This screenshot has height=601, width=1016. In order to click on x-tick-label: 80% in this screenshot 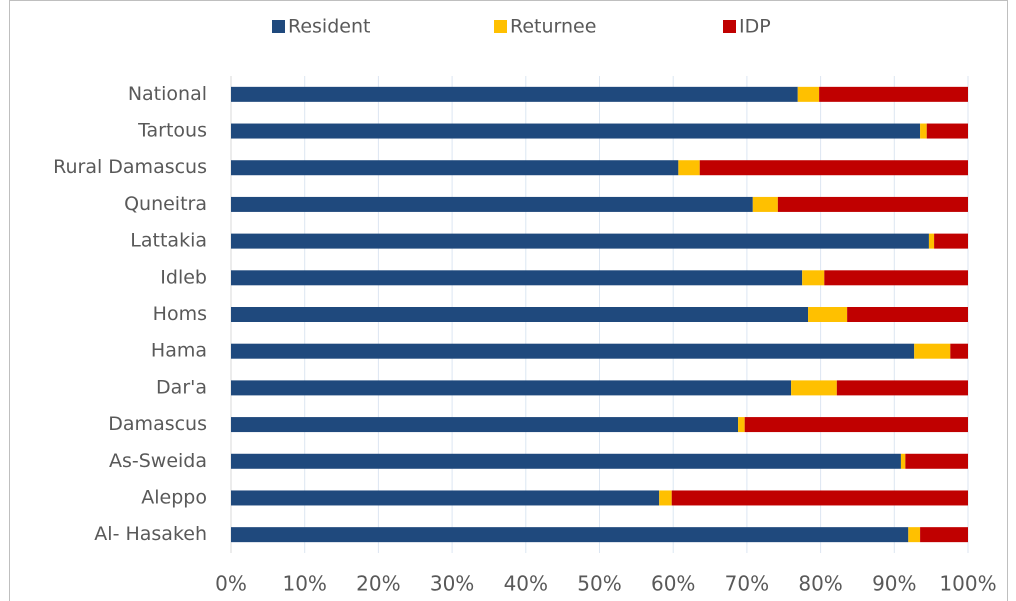, I will do `click(820, 584)`.